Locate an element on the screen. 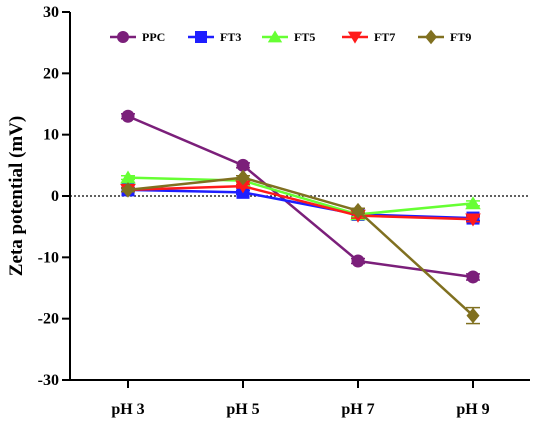 Image resolution: width=536 pixels, height=422 pixels. series-line-ft7 is located at coordinates (300, 202).